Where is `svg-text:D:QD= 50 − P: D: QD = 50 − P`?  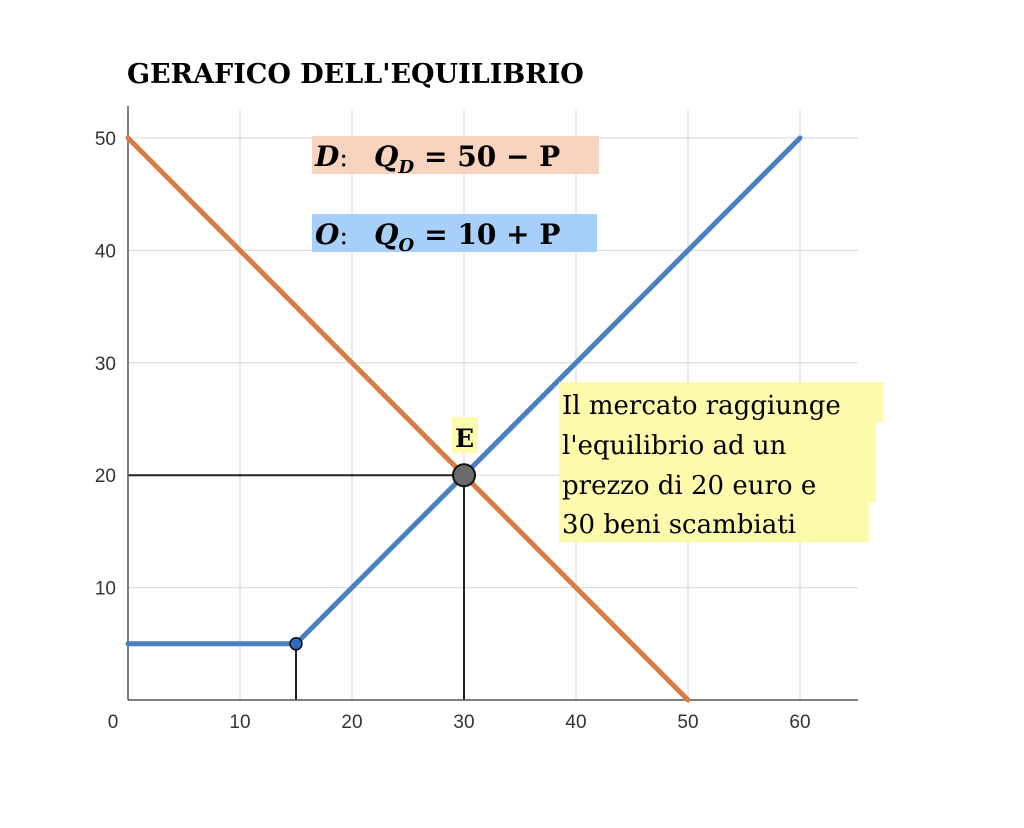 svg-text:D:QD= 50 − P: D: QD = 50 − P is located at coordinates (437, 159).